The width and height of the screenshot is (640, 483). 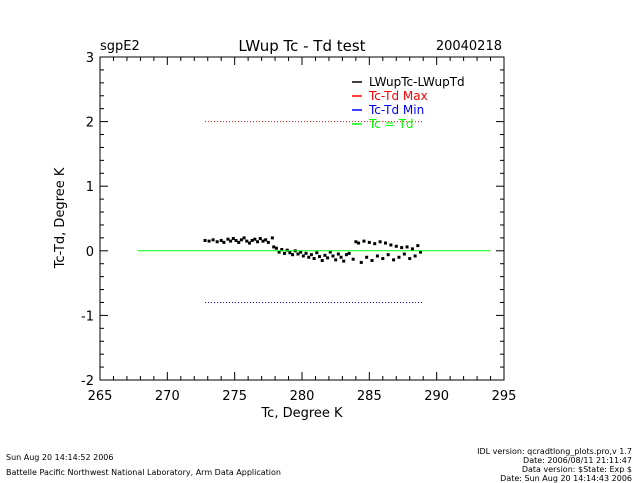 I want to click on x-axis-label: Tc, Degree K, so click(x=301, y=413).